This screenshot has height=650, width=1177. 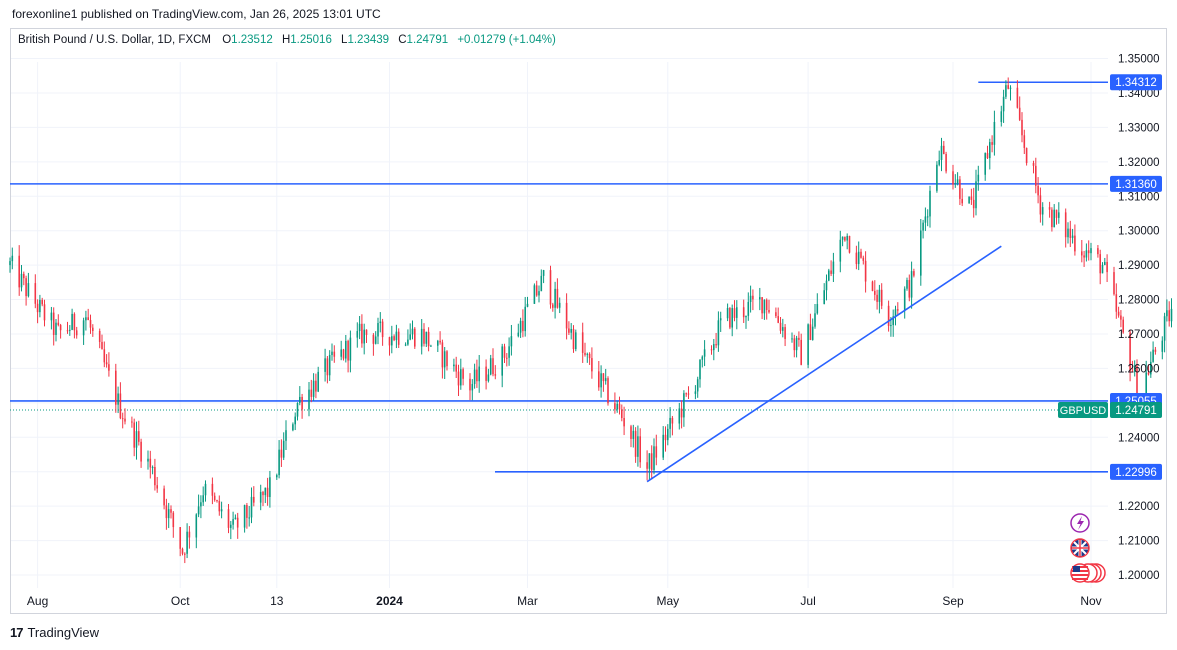 What do you see at coordinates (564, 601) in the screenshot?
I see `time-axis: AugOct132024MarMayJulSepNov2025` at bounding box center [564, 601].